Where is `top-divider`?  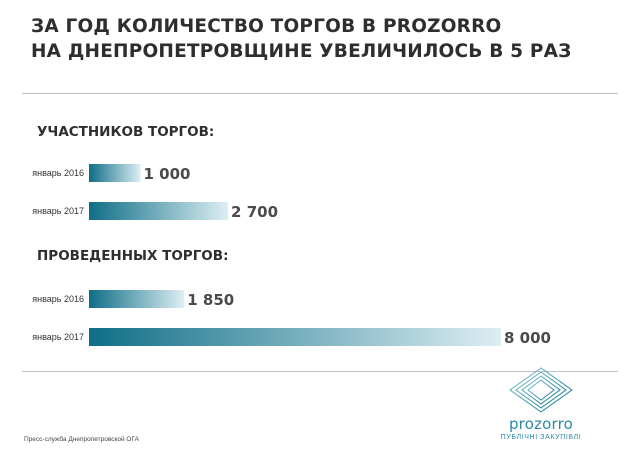
top-divider is located at coordinates (320, 93).